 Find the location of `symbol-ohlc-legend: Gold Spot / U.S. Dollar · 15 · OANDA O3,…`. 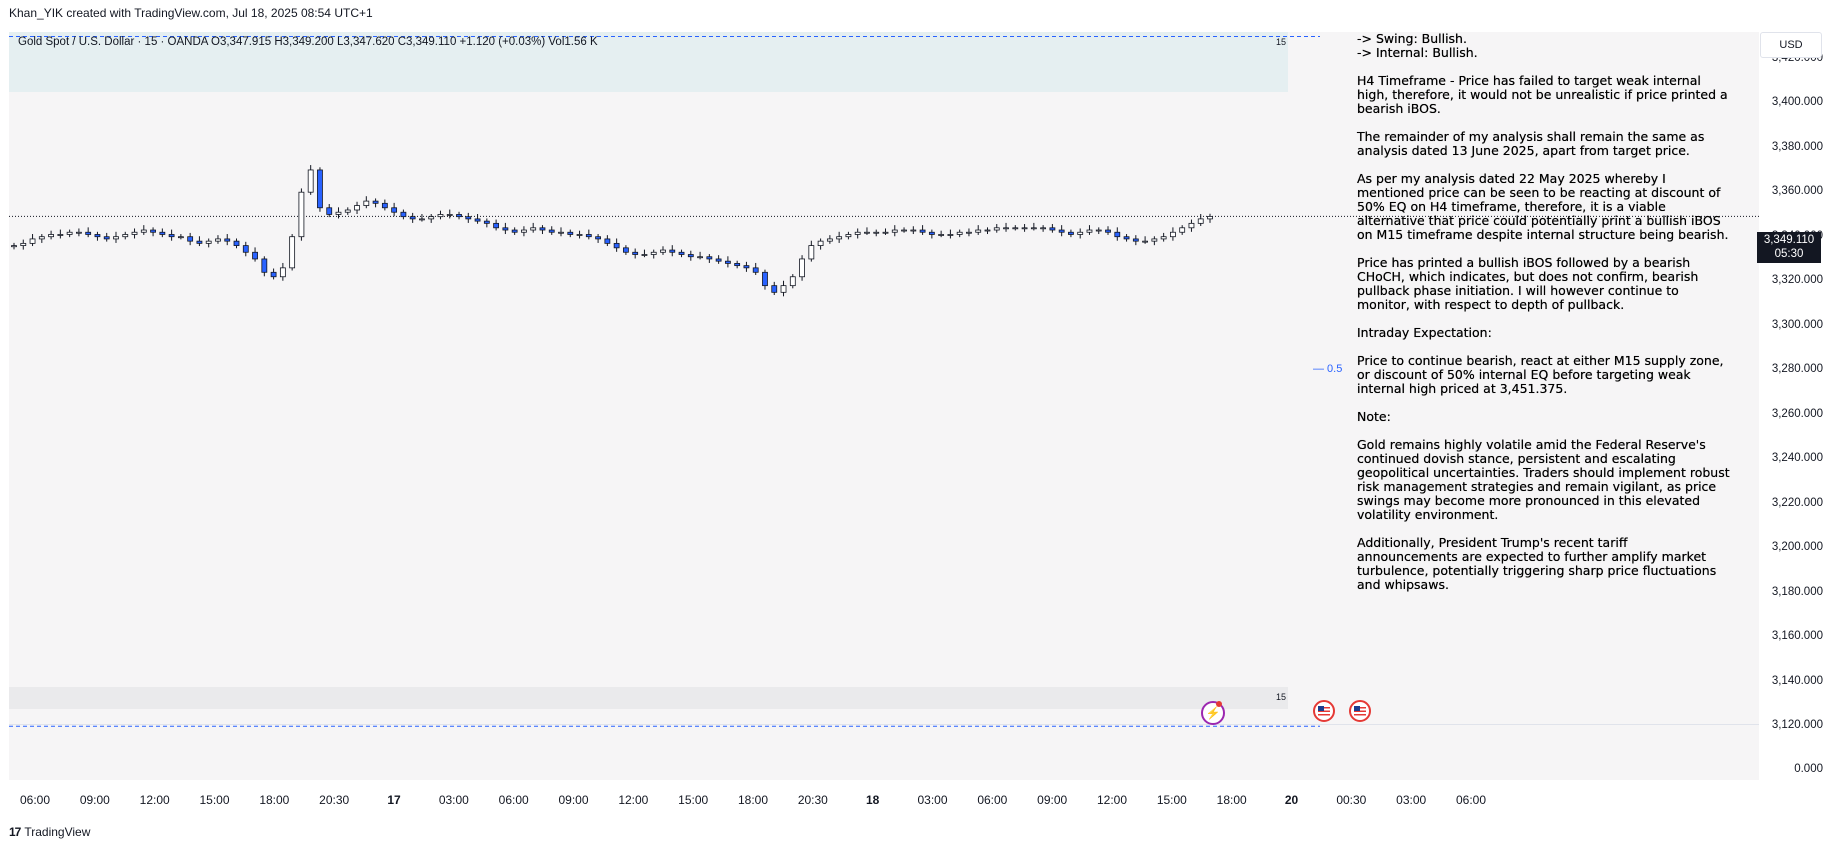

symbol-ohlc-legend: Gold Spot / U.S. Dollar · 15 · OANDA O3,… is located at coordinates (308, 42).